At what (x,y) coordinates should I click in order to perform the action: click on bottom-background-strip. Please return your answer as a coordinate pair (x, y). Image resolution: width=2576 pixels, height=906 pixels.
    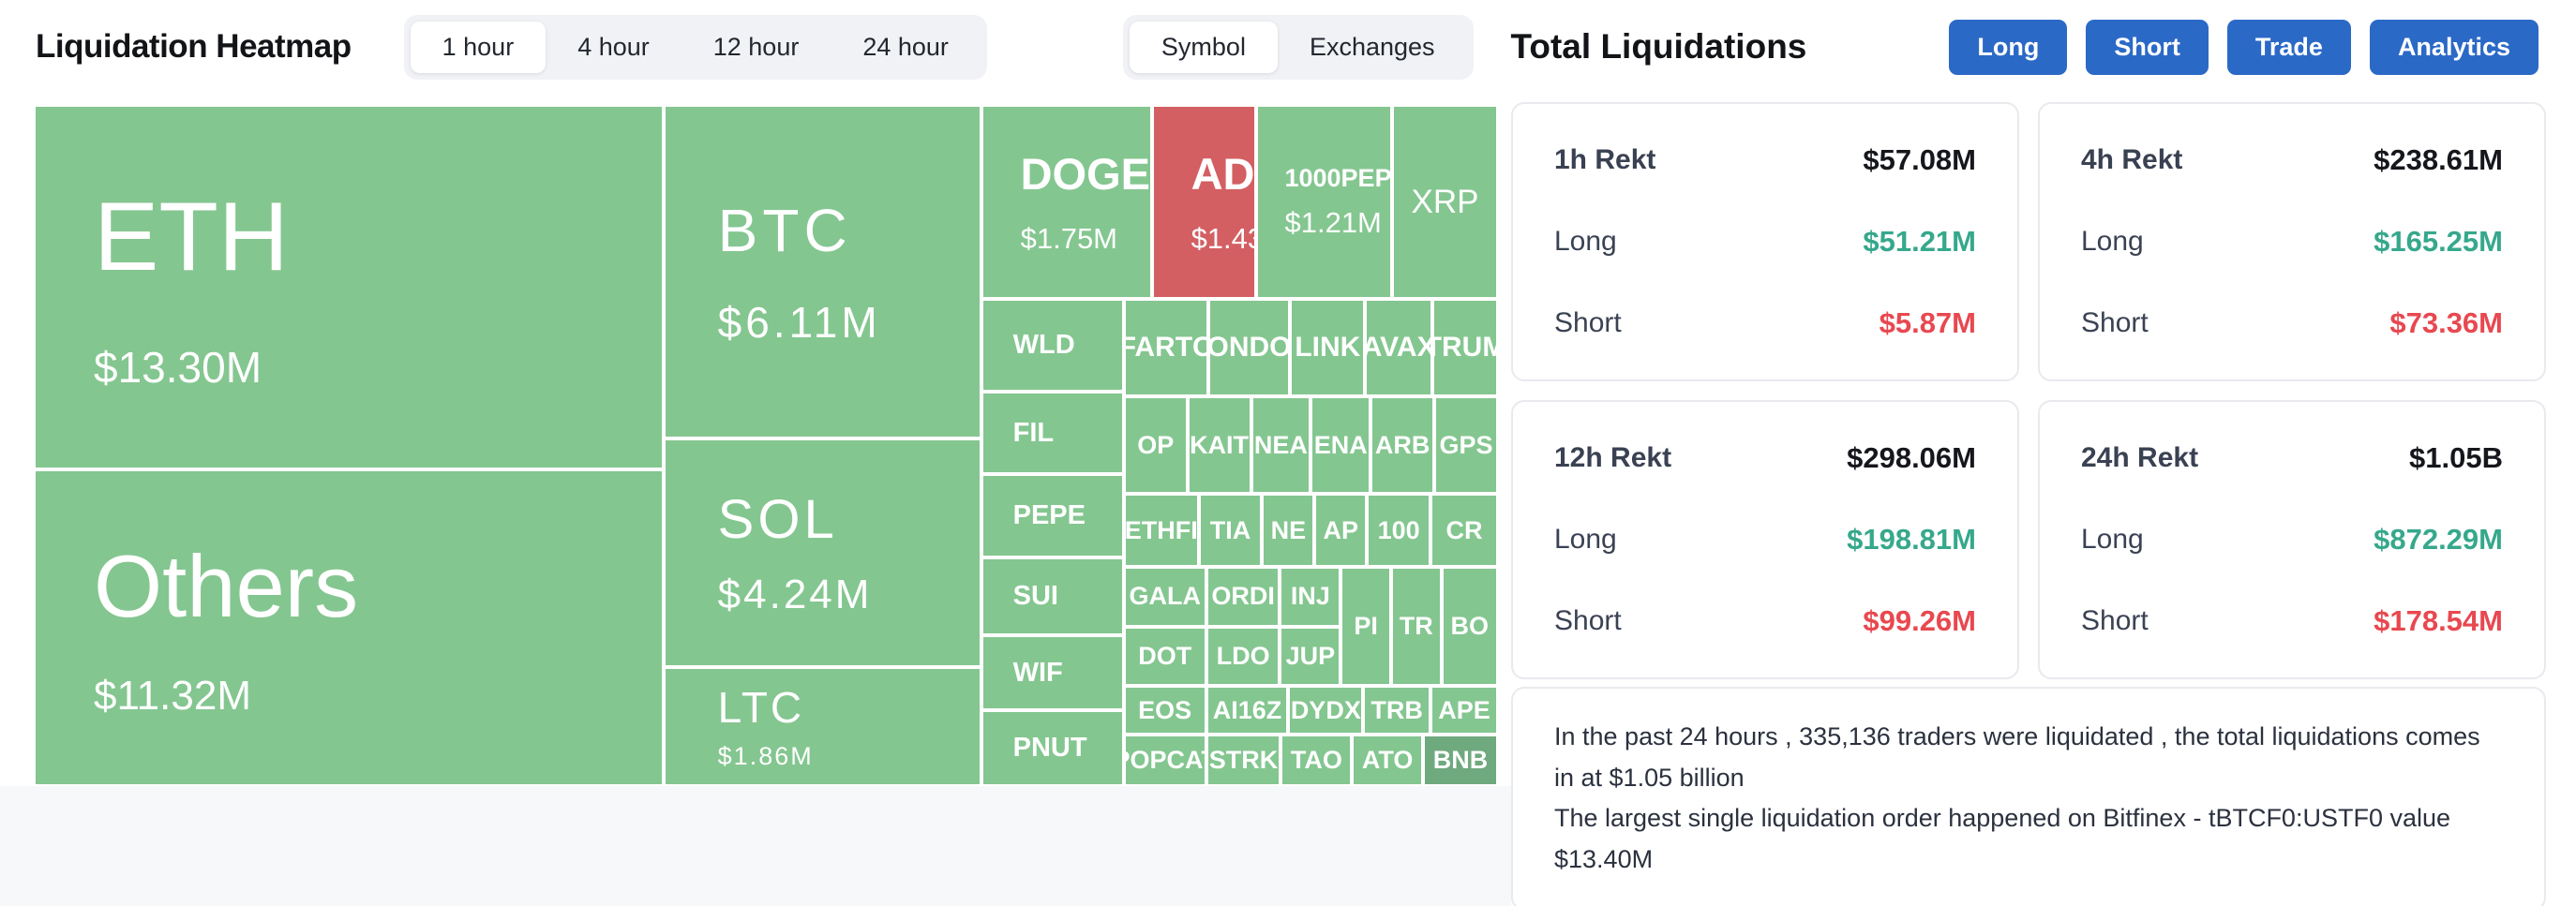
    Looking at the image, I should click on (756, 846).